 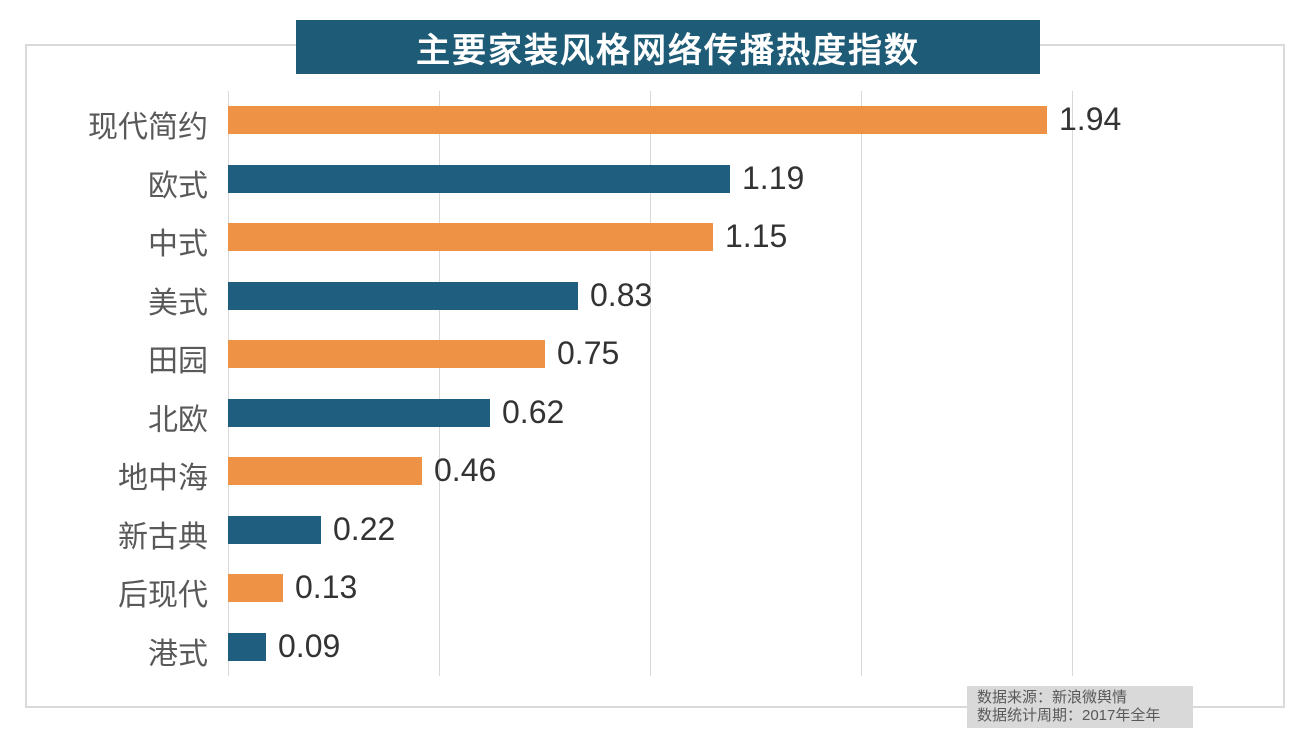 I want to click on bar-中式, so click(x=470, y=237).